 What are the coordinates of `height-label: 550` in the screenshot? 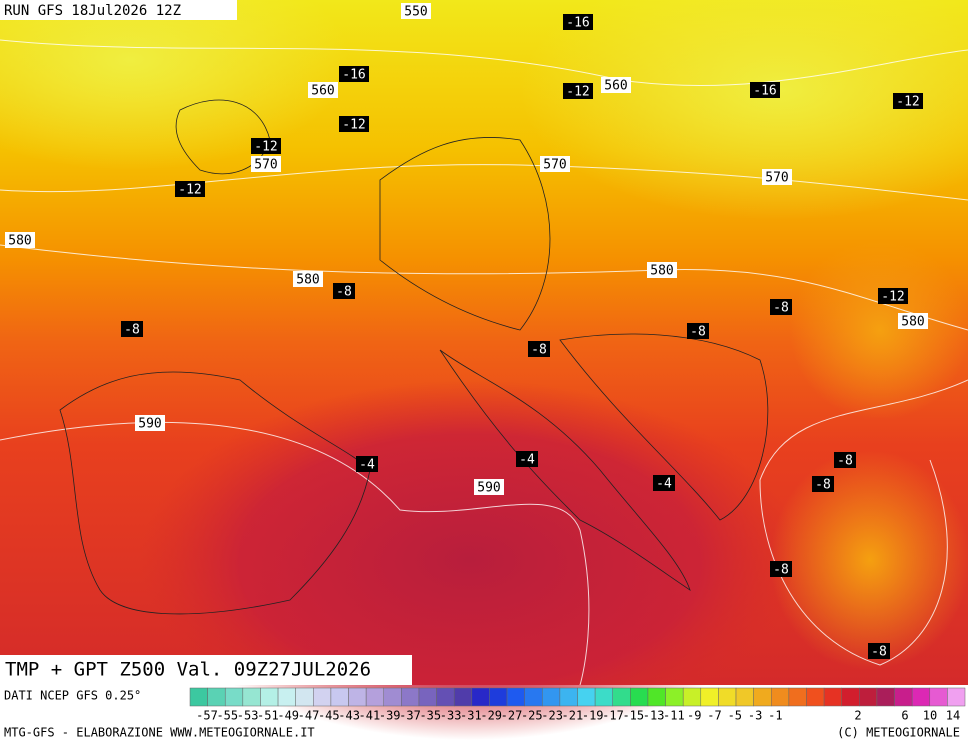 It's located at (415, 12).